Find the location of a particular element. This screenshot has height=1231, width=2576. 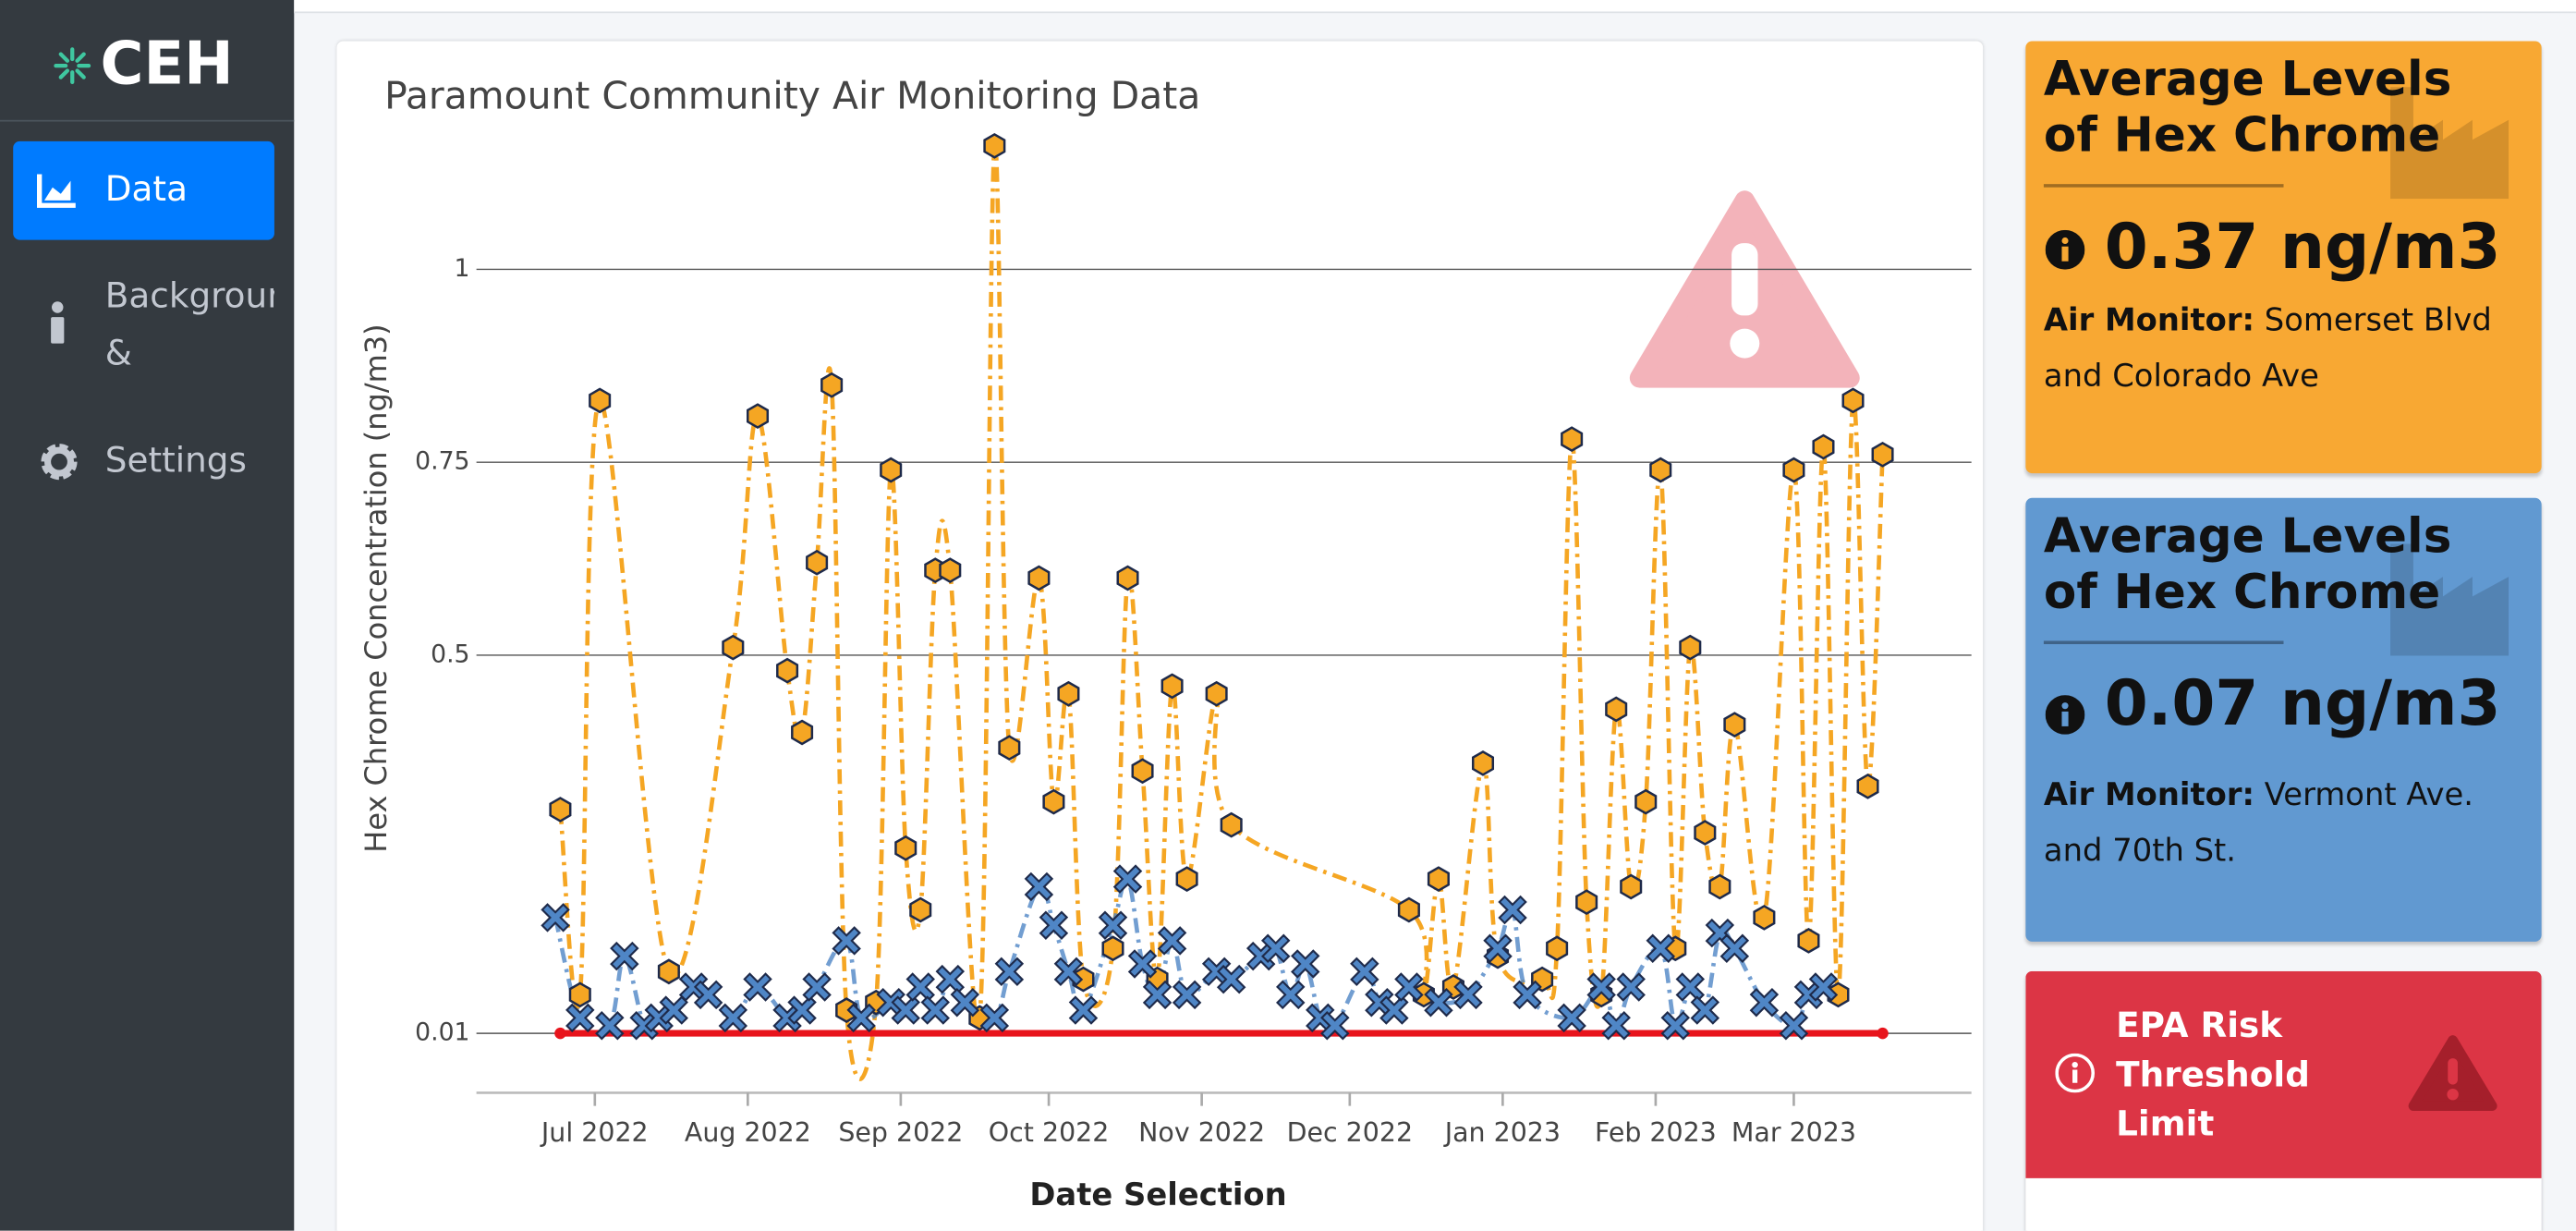

x-tick-label: Aug 2022 is located at coordinates (748, 1132).